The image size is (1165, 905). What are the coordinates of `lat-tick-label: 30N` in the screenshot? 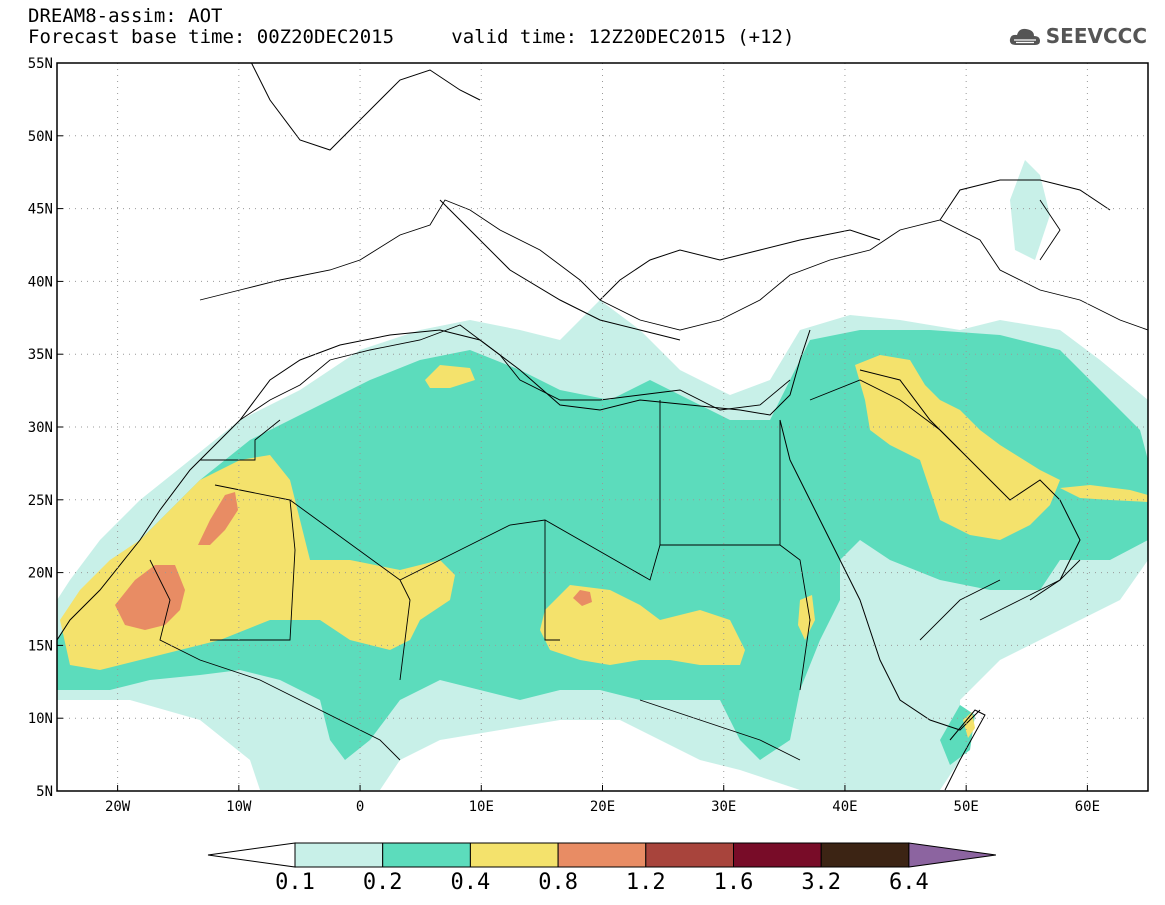 It's located at (40, 428).